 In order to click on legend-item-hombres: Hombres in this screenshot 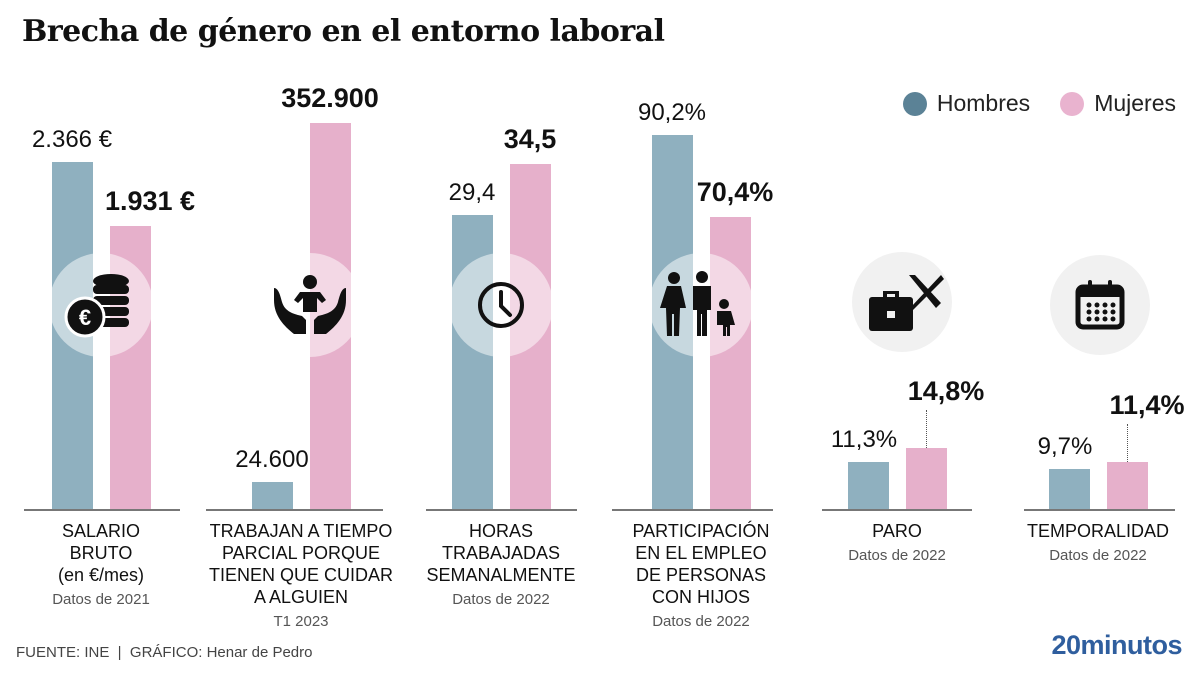, I will do `click(966, 103)`.